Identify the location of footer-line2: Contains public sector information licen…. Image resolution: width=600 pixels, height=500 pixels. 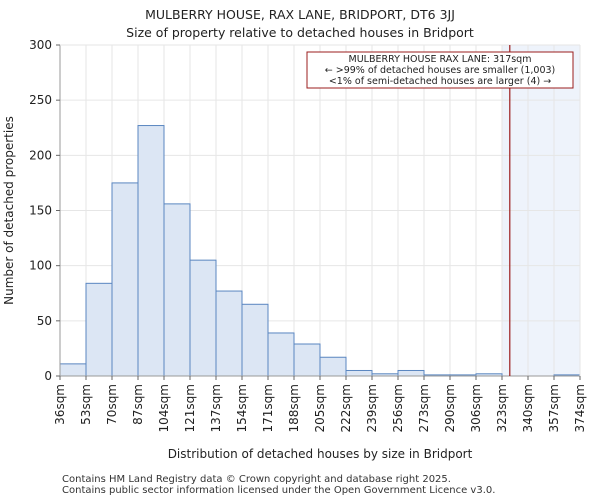
(279, 490).